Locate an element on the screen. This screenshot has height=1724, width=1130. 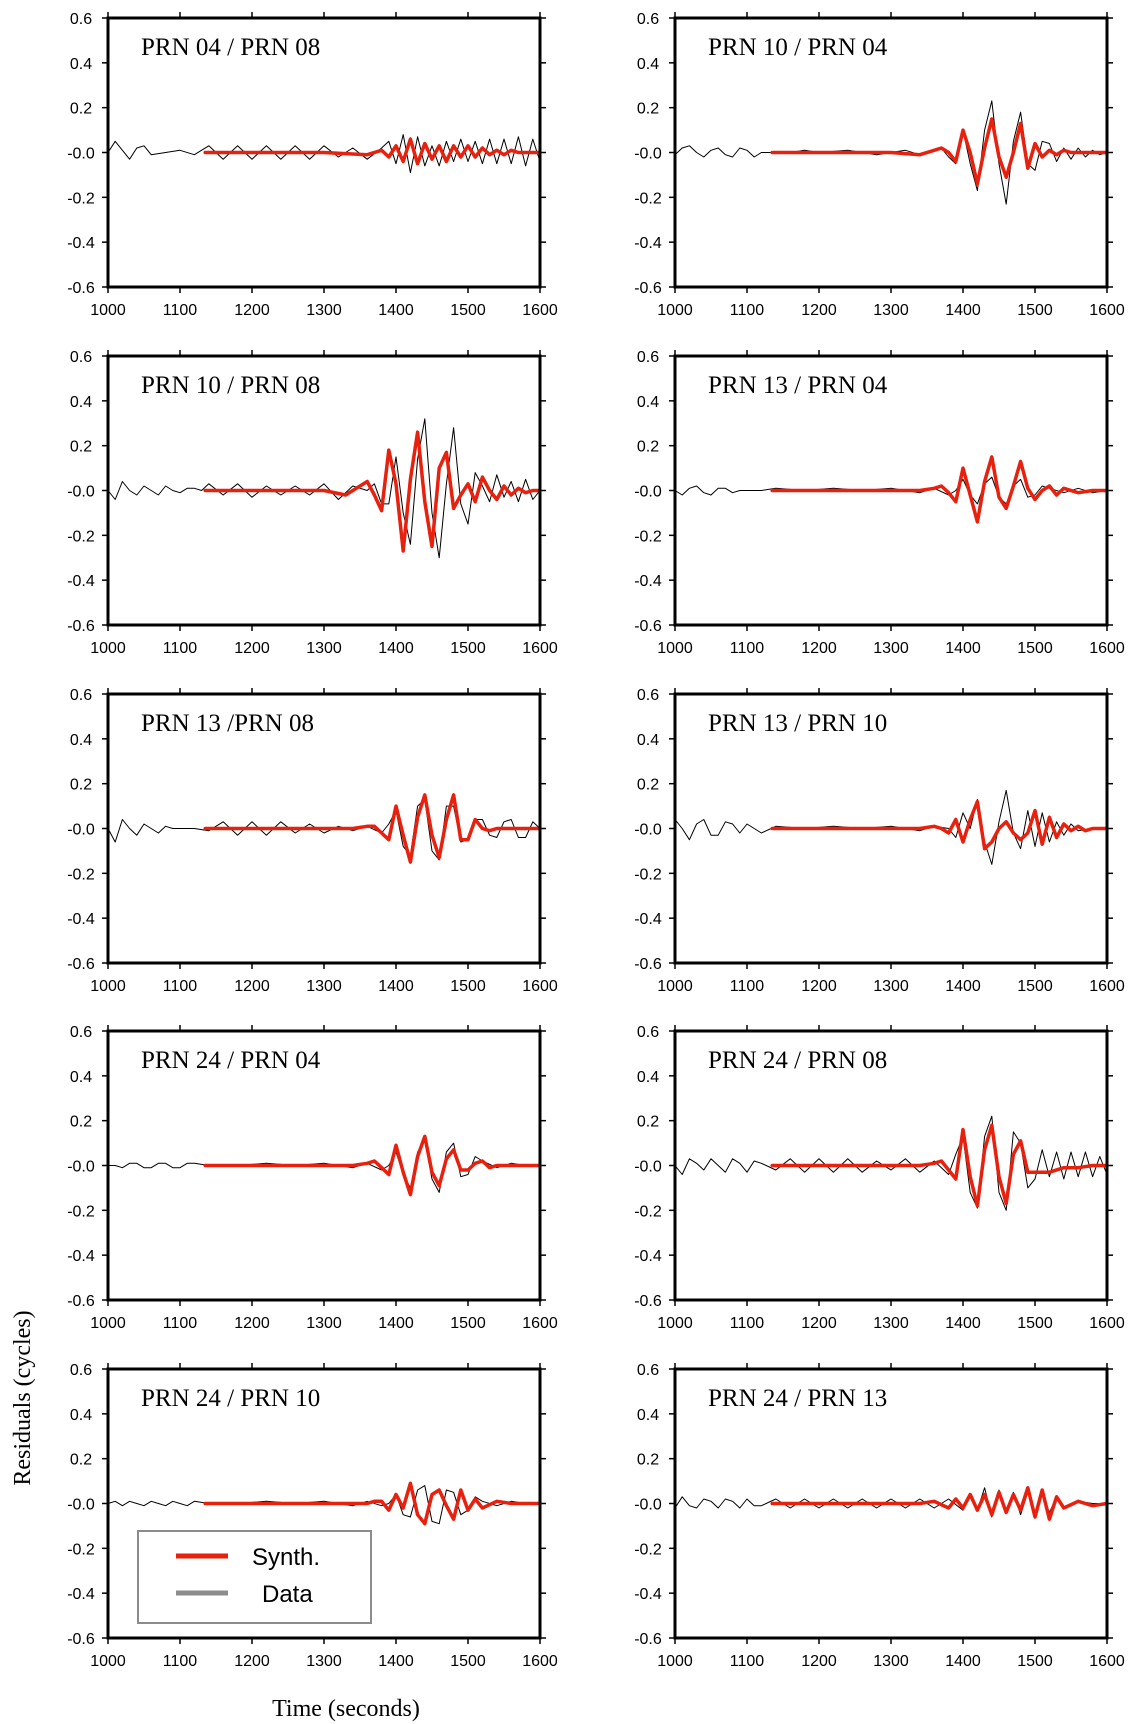
y-axis-title: Residuals (cycles) is located at coordinates (23, 1397).